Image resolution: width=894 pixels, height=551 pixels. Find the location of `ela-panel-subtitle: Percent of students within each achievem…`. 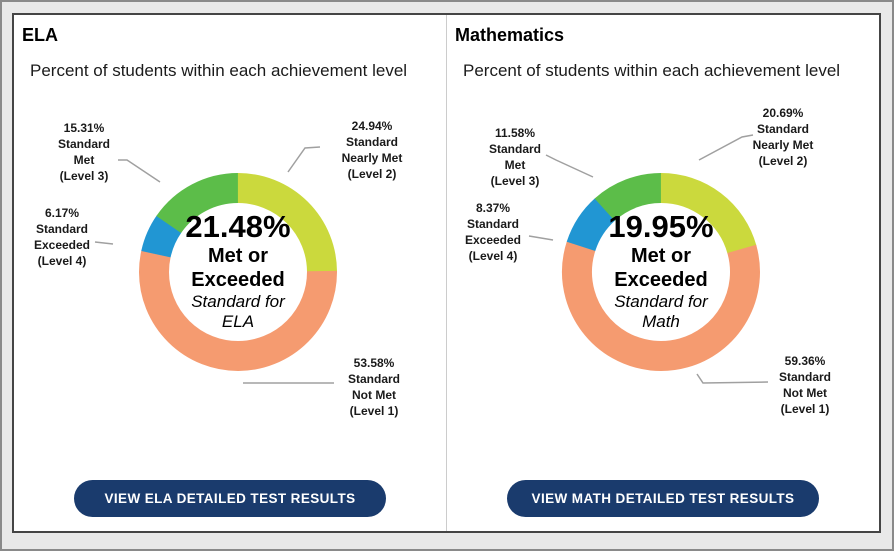

ela-panel-subtitle: Percent of students within each achievem… is located at coordinates (219, 70).